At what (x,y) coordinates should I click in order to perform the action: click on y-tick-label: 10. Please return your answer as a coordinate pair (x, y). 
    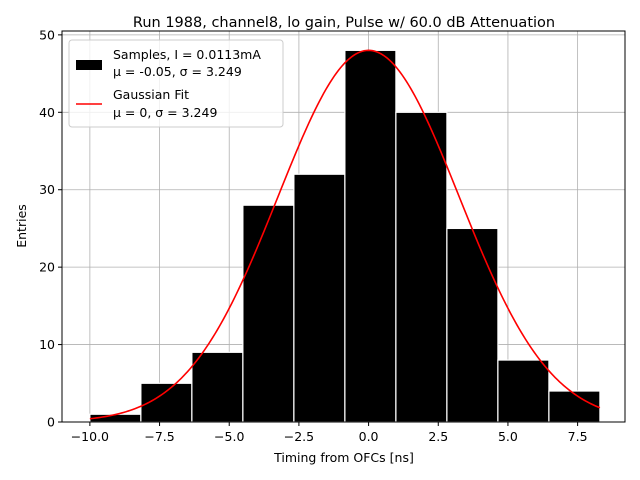
    Looking at the image, I should click on (47, 344).